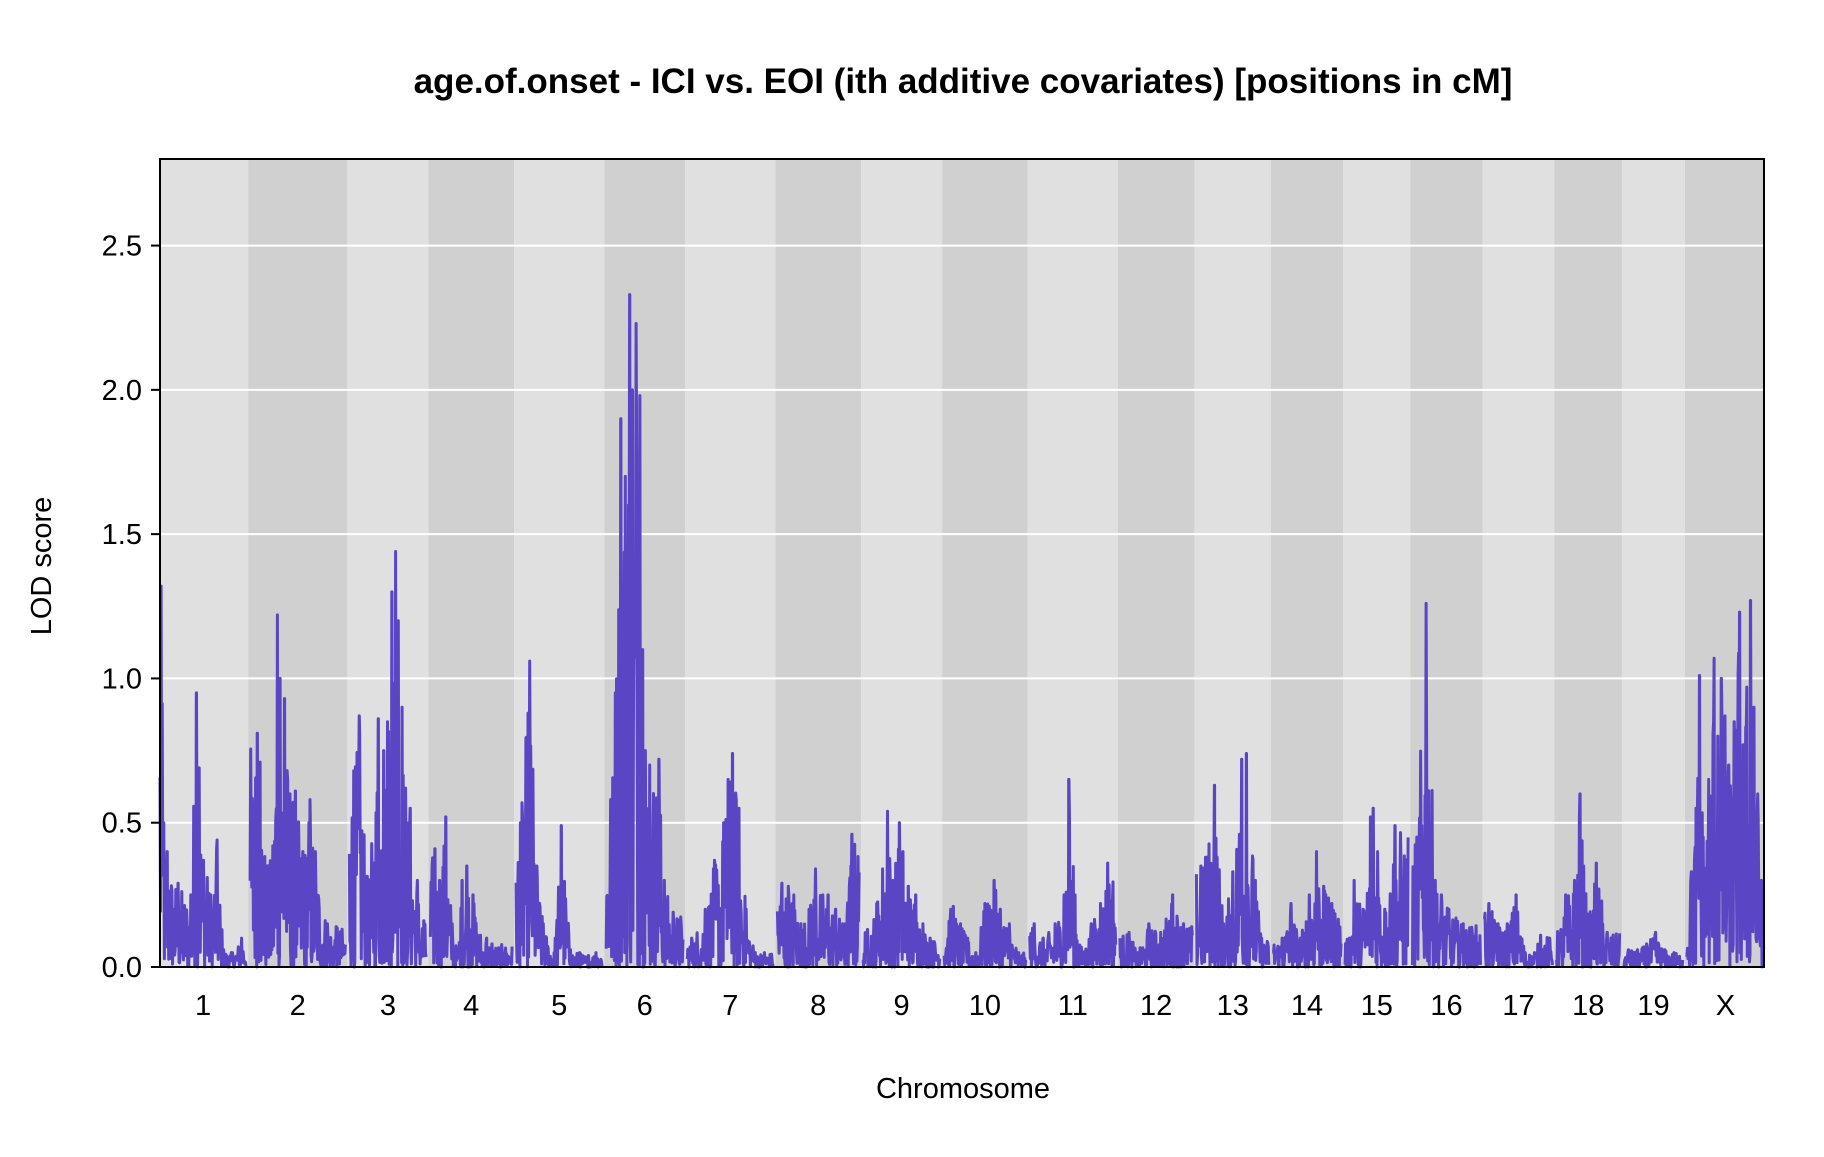 This screenshot has width=1824, height=1157. Describe the element at coordinates (298, 1006) in the screenshot. I see `x-tick-label-chr-2: 2` at that location.